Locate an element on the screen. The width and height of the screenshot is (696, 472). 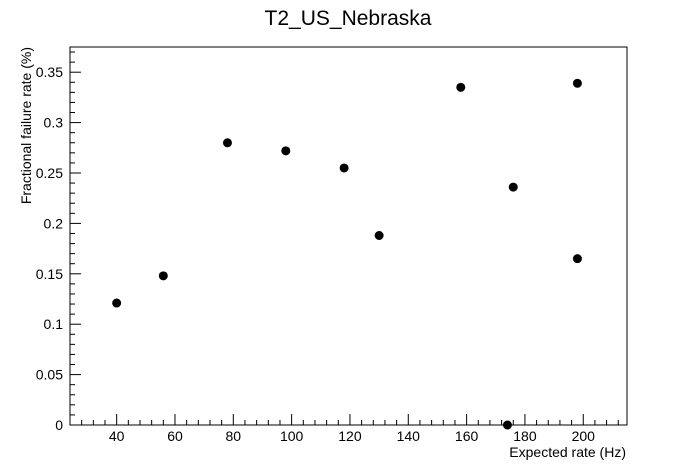
y-tick-label: 0.2 is located at coordinates (54, 223).